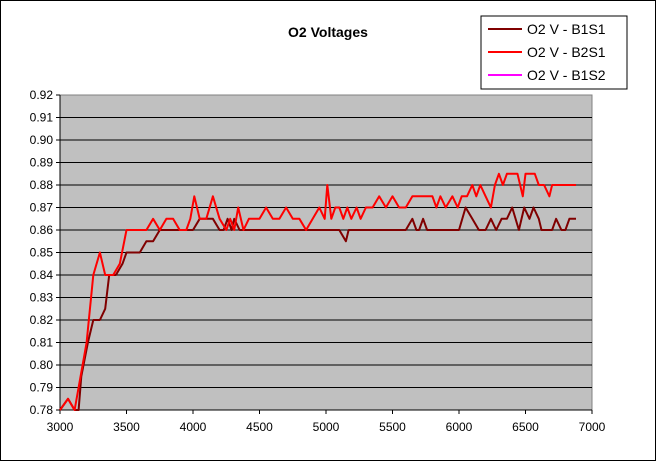 This screenshot has height=461, width=656. I want to click on x-tick-label: 3000, so click(60, 427).